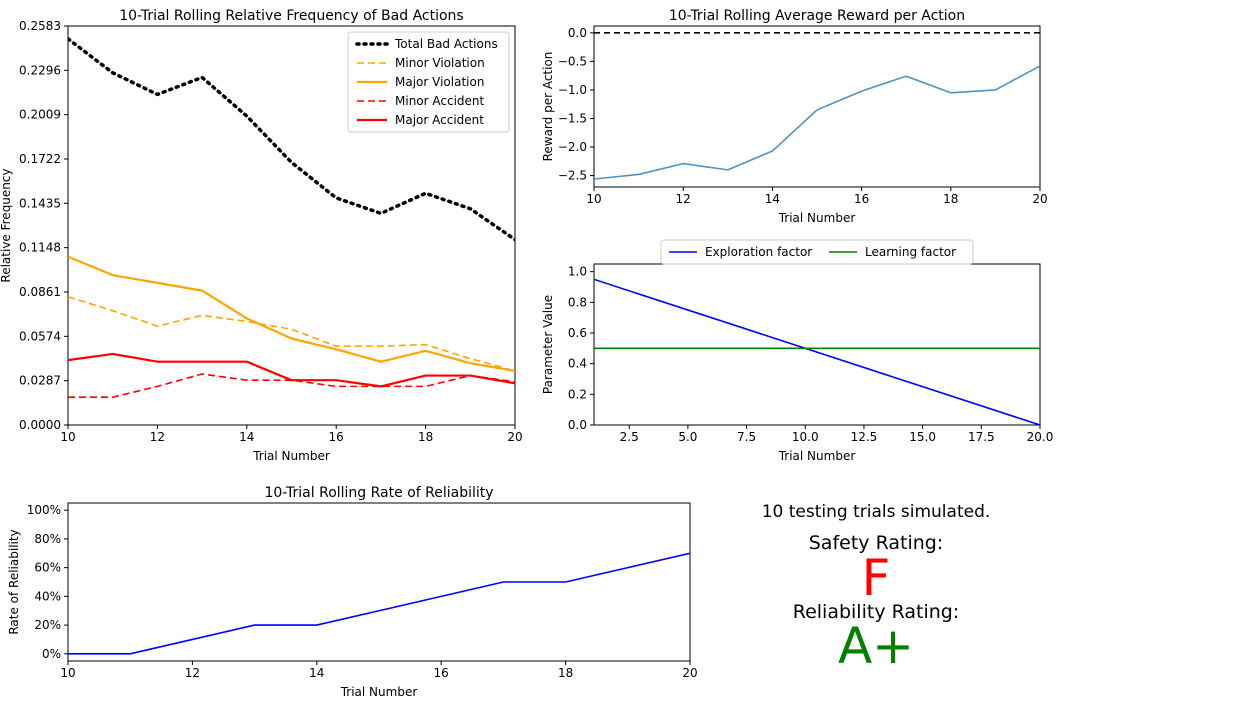 Image resolution: width=1246 pixels, height=722 pixels. Describe the element at coordinates (758, 252) in the screenshot. I see `legend-label: Exploration factor` at that location.